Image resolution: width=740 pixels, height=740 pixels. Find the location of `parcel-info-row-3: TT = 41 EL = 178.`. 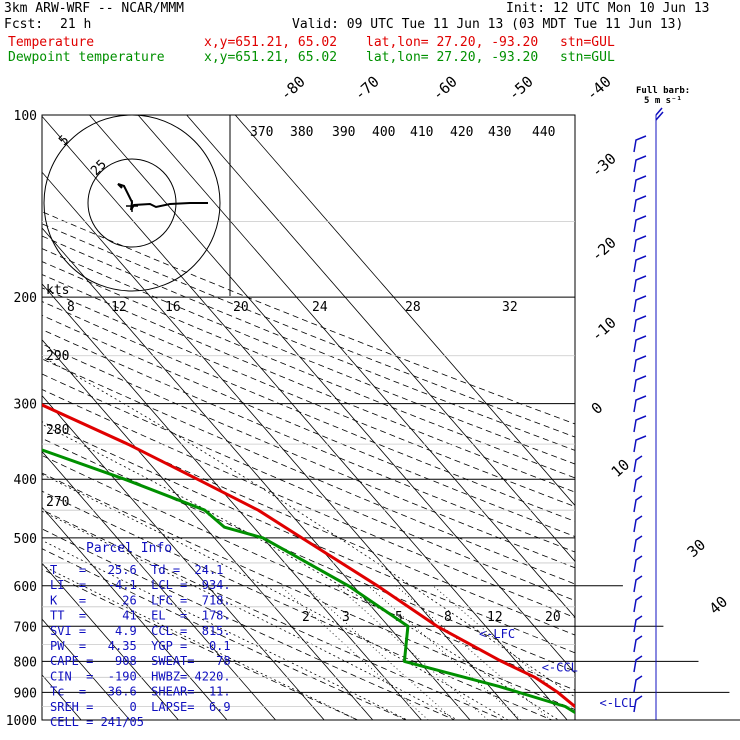

parcel-info-row-3: TT = 41 EL = 178. is located at coordinates (140, 616).